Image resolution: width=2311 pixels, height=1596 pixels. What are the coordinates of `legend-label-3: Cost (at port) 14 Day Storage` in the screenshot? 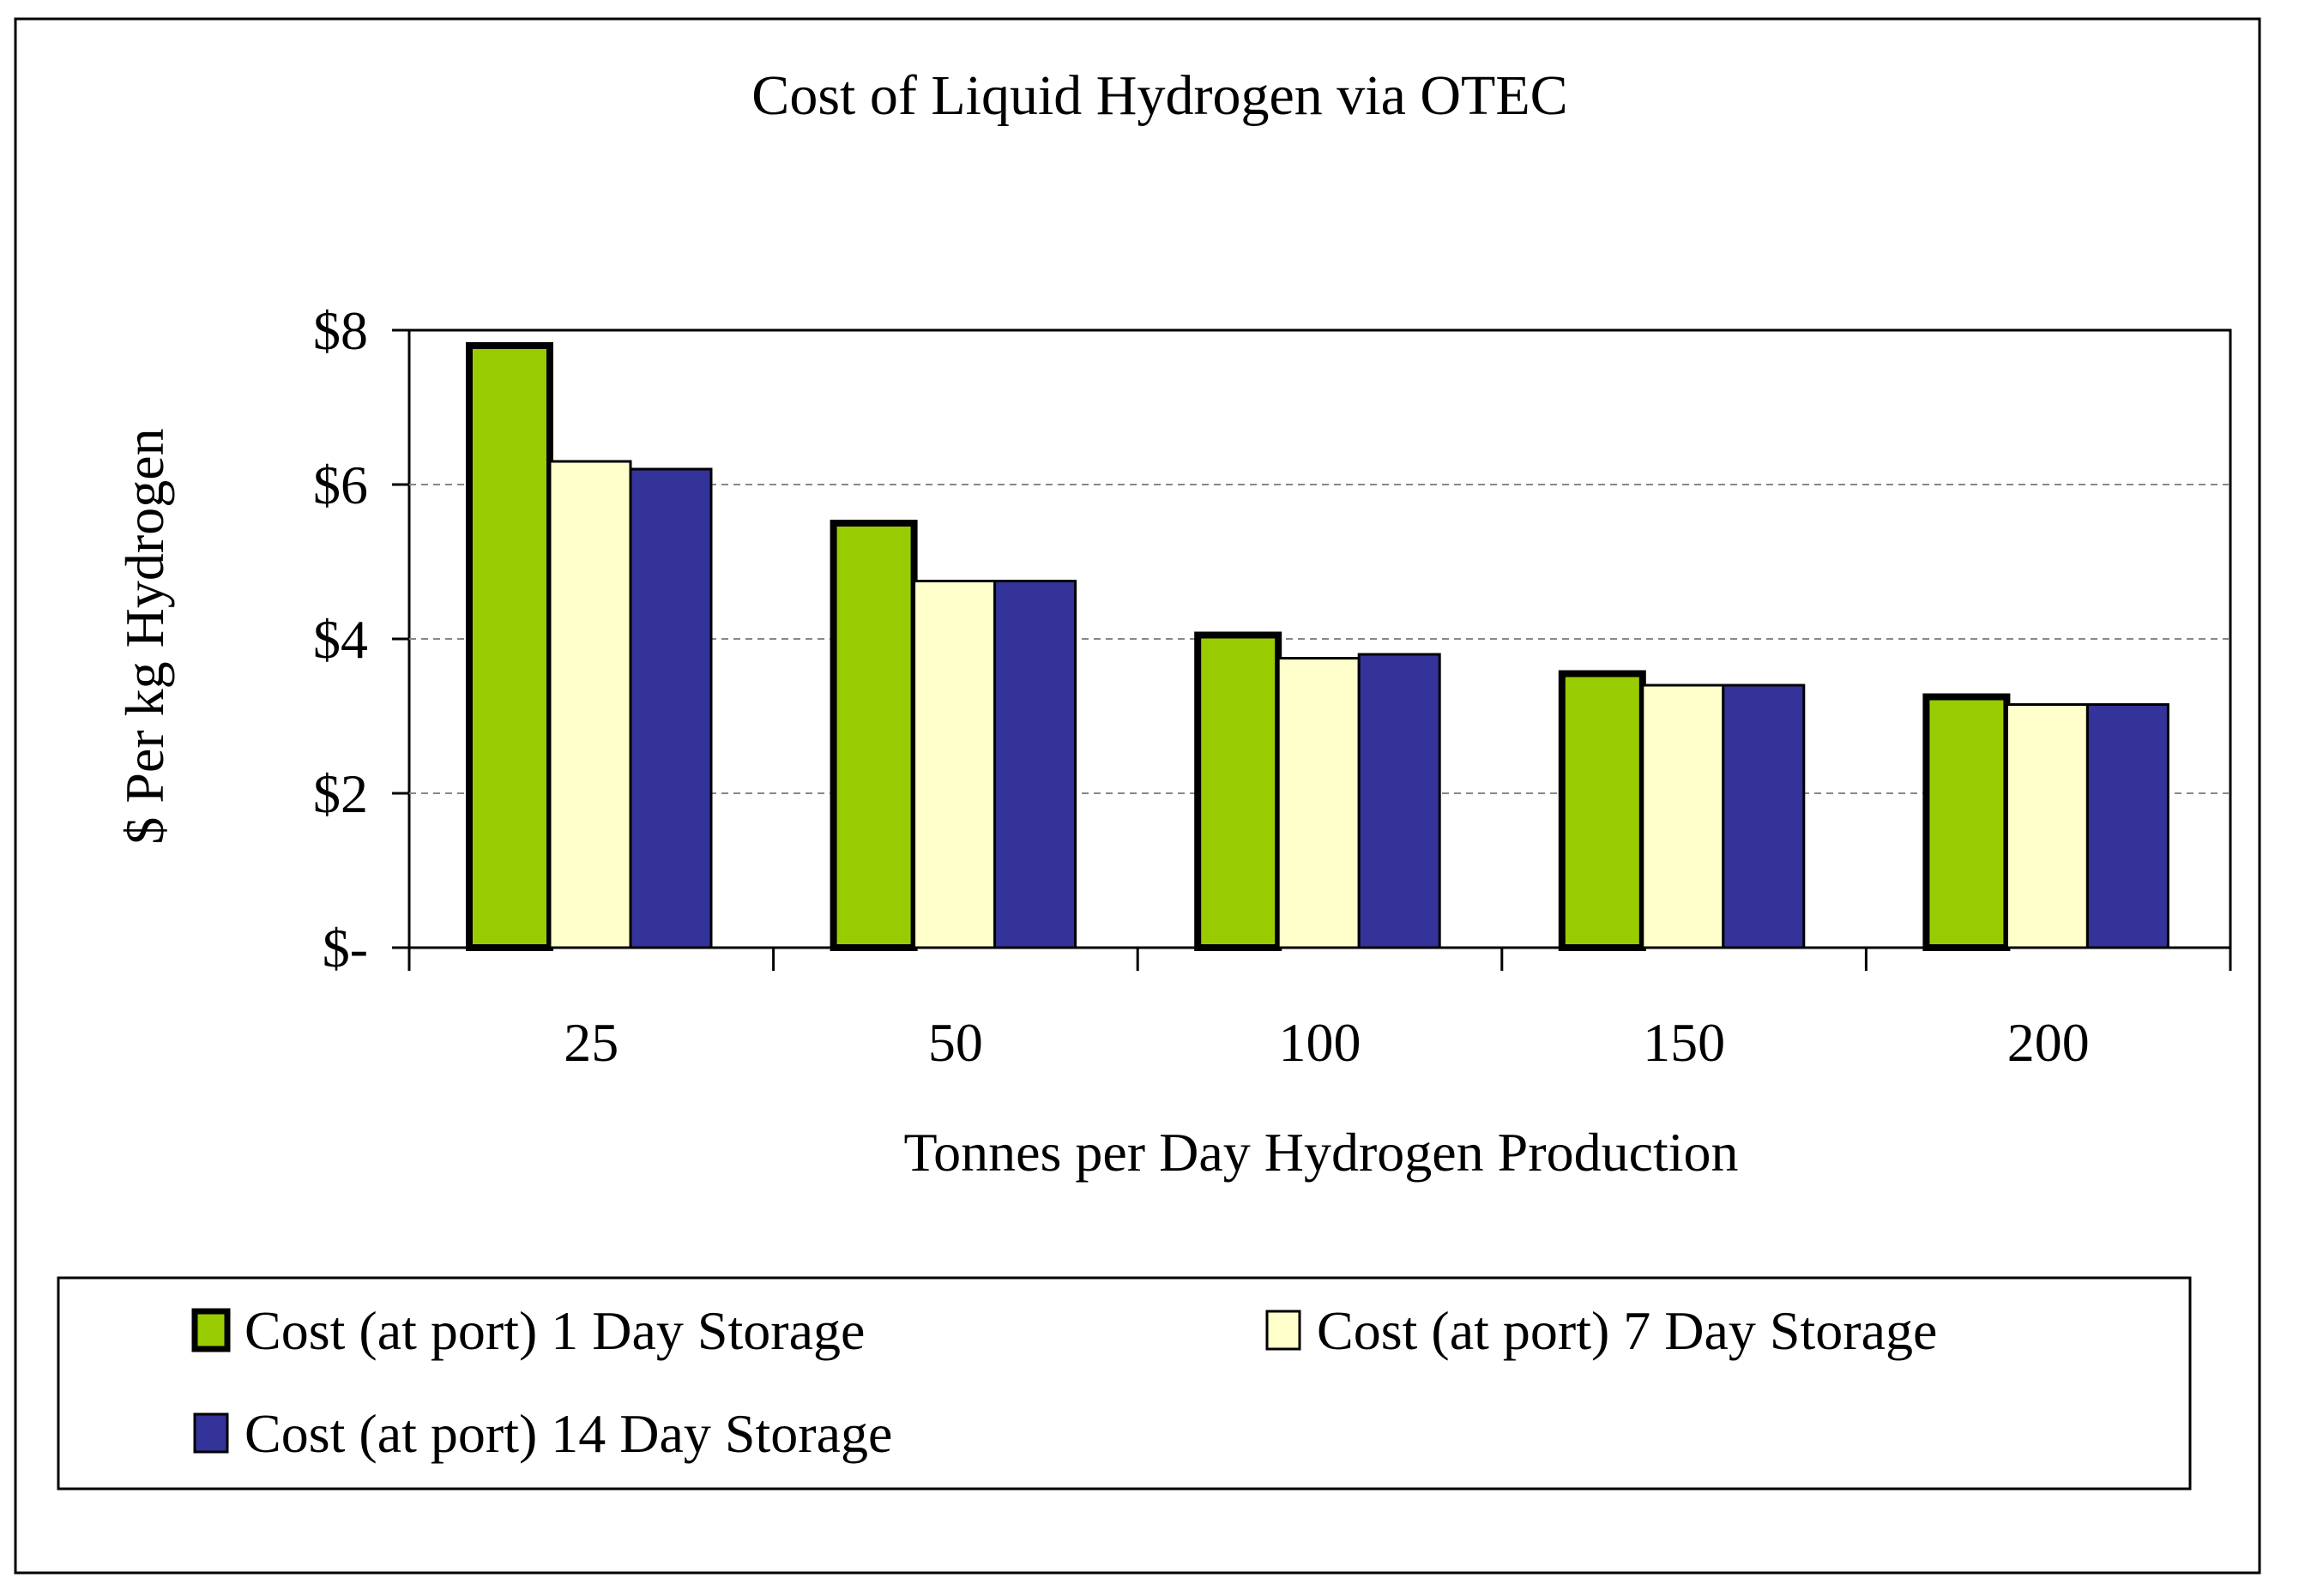 It's located at (568, 1433).